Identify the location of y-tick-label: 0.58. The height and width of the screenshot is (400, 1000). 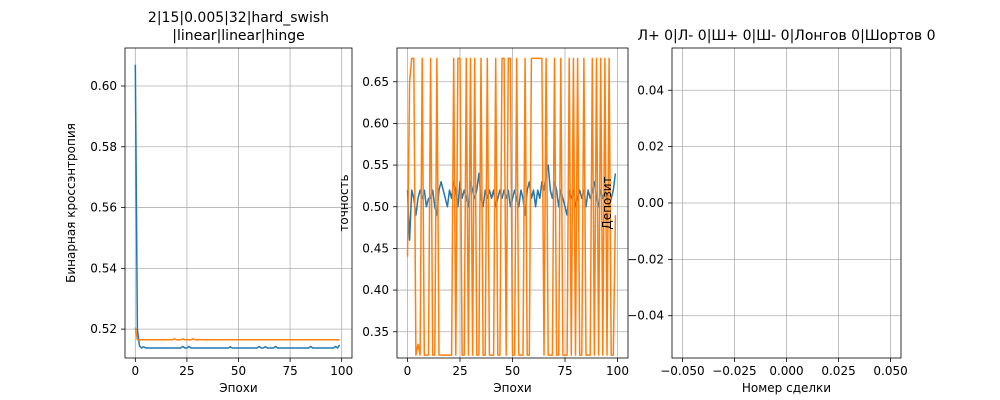
(103, 147).